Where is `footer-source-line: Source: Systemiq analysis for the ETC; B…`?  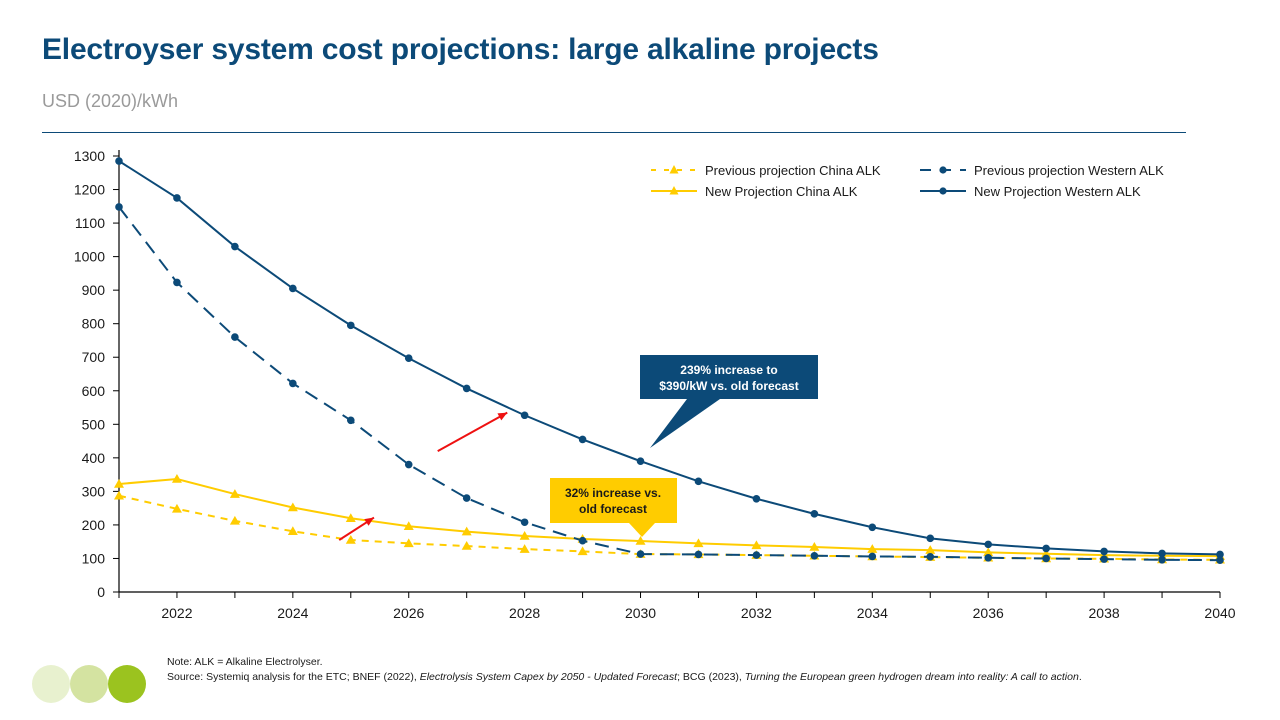 footer-source-line: Source: Systemiq analysis for the ETC; B… is located at coordinates (687, 677).